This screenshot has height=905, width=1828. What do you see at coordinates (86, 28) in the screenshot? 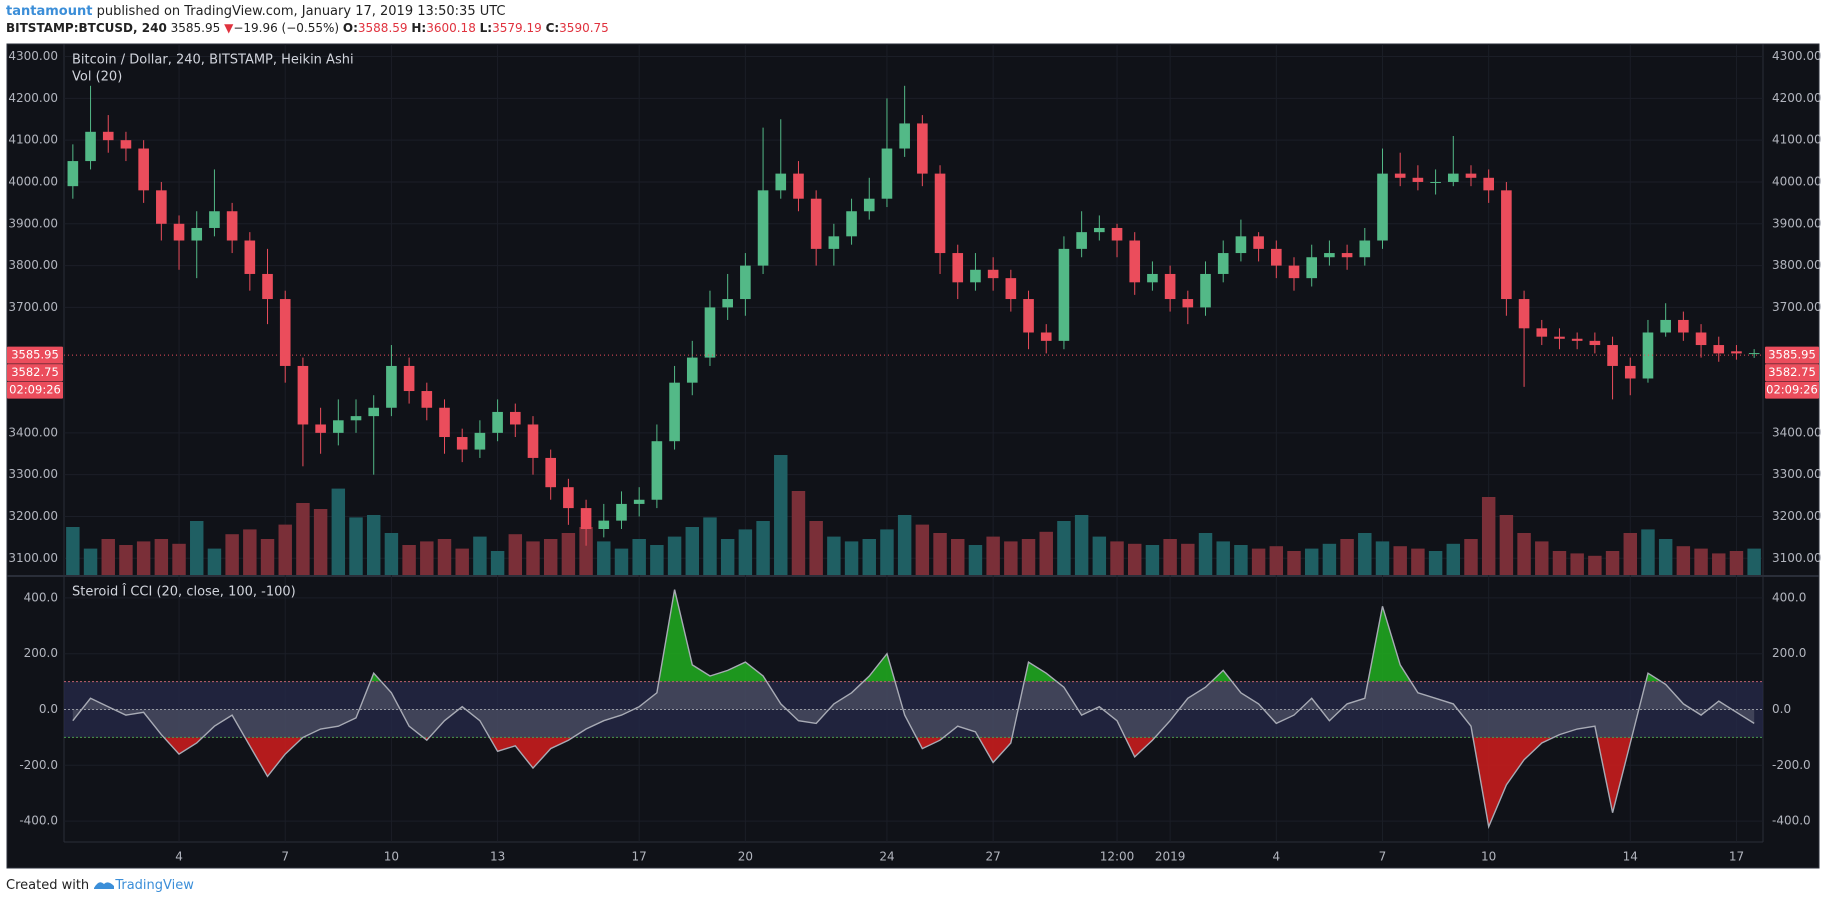
I see `symbol: BITSTAMP:BTCUSD, 240` at bounding box center [86, 28].